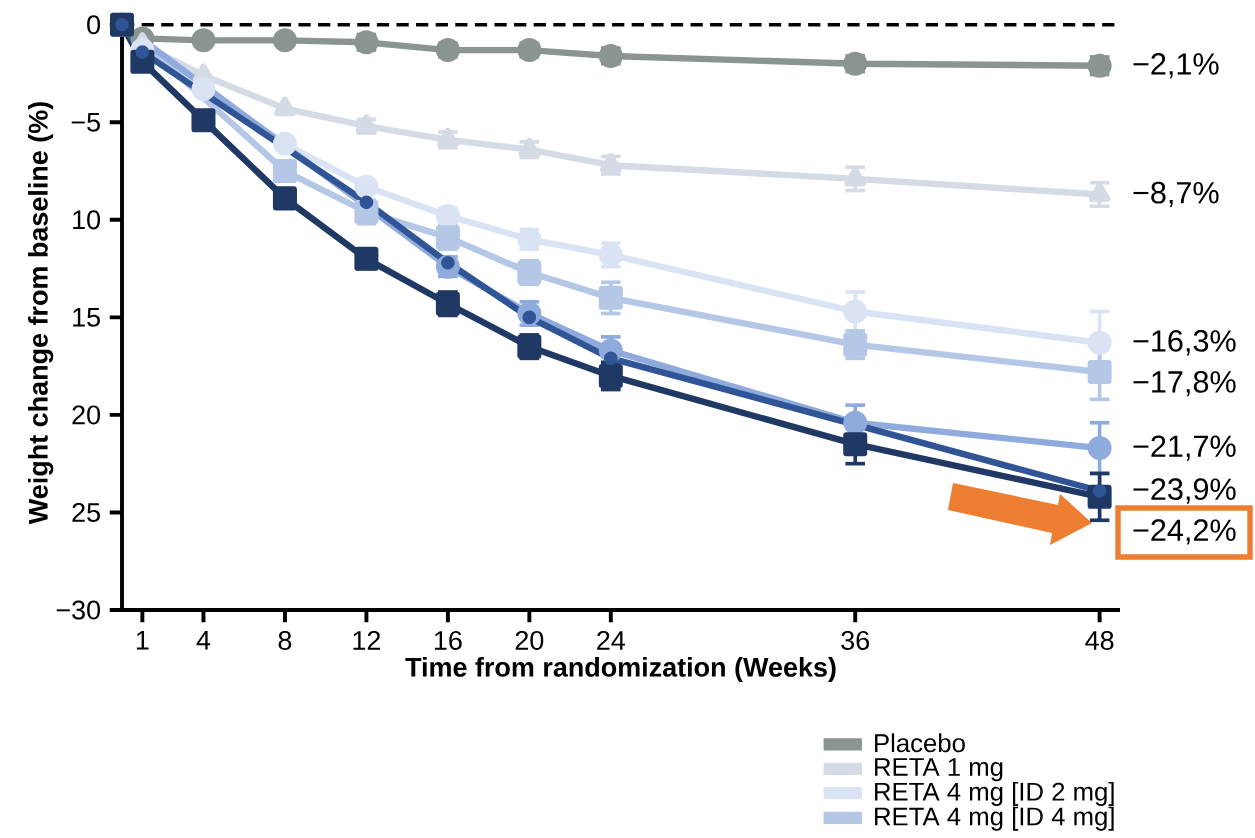 The height and width of the screenshot is (838, 1255). I want to click on legend-label: RETA 4 mg [ID 2 mg], so click(994, 793).